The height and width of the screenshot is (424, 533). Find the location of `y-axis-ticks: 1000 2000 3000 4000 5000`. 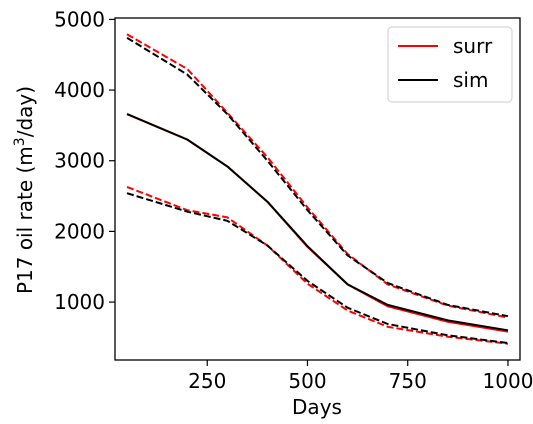

y-axis-ticks: 1000 2000 3000 4000 5000 is located at coordinates (84, 160).